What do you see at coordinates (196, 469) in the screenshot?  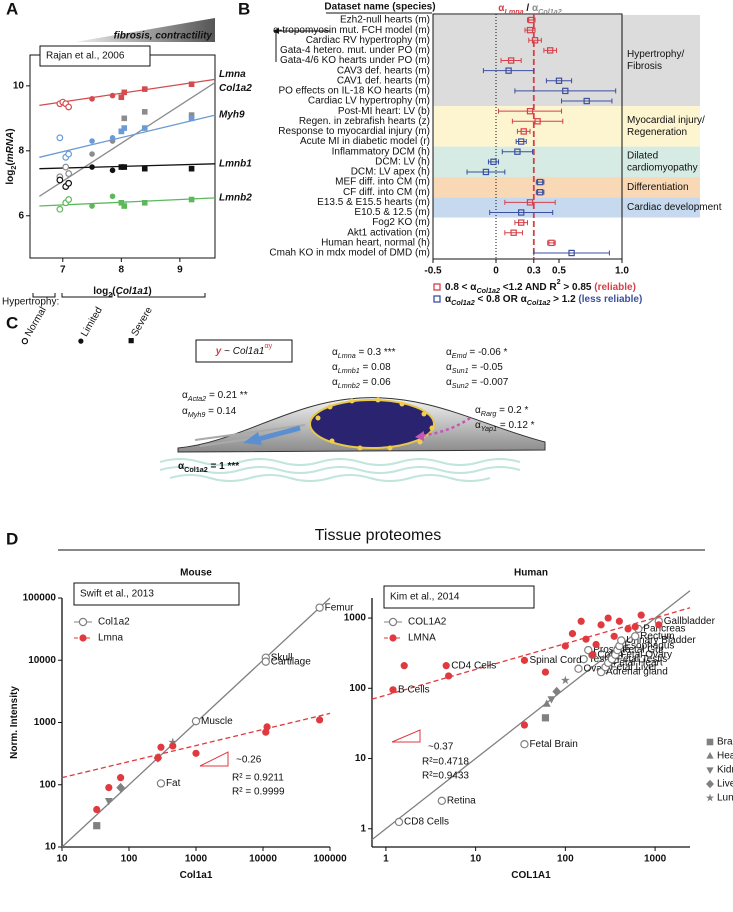 I see `text-part: Col1a2` at bounding box center [196, 469].